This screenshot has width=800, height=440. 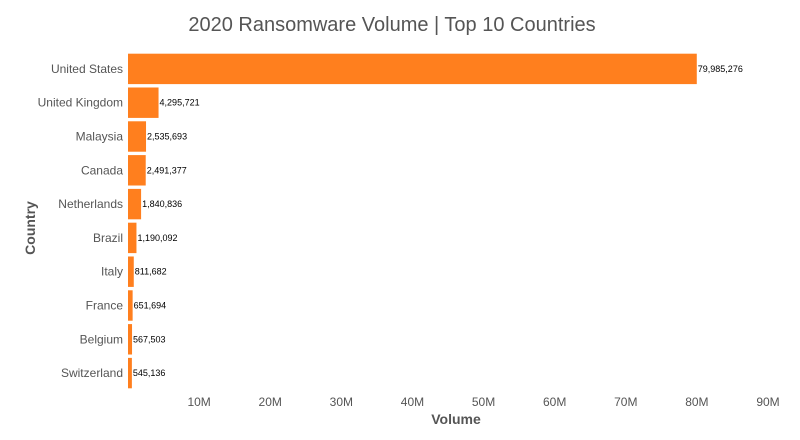 I want to click on data-label: 567,503, so click(x=149, y=339).